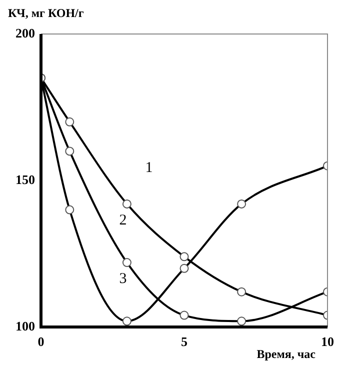 The height and width of the screenshot is (369, 350). What do you see at coordinates (149, 168) in the screenshot?
I see `annotation: 1` at bounding box center [149, 168].